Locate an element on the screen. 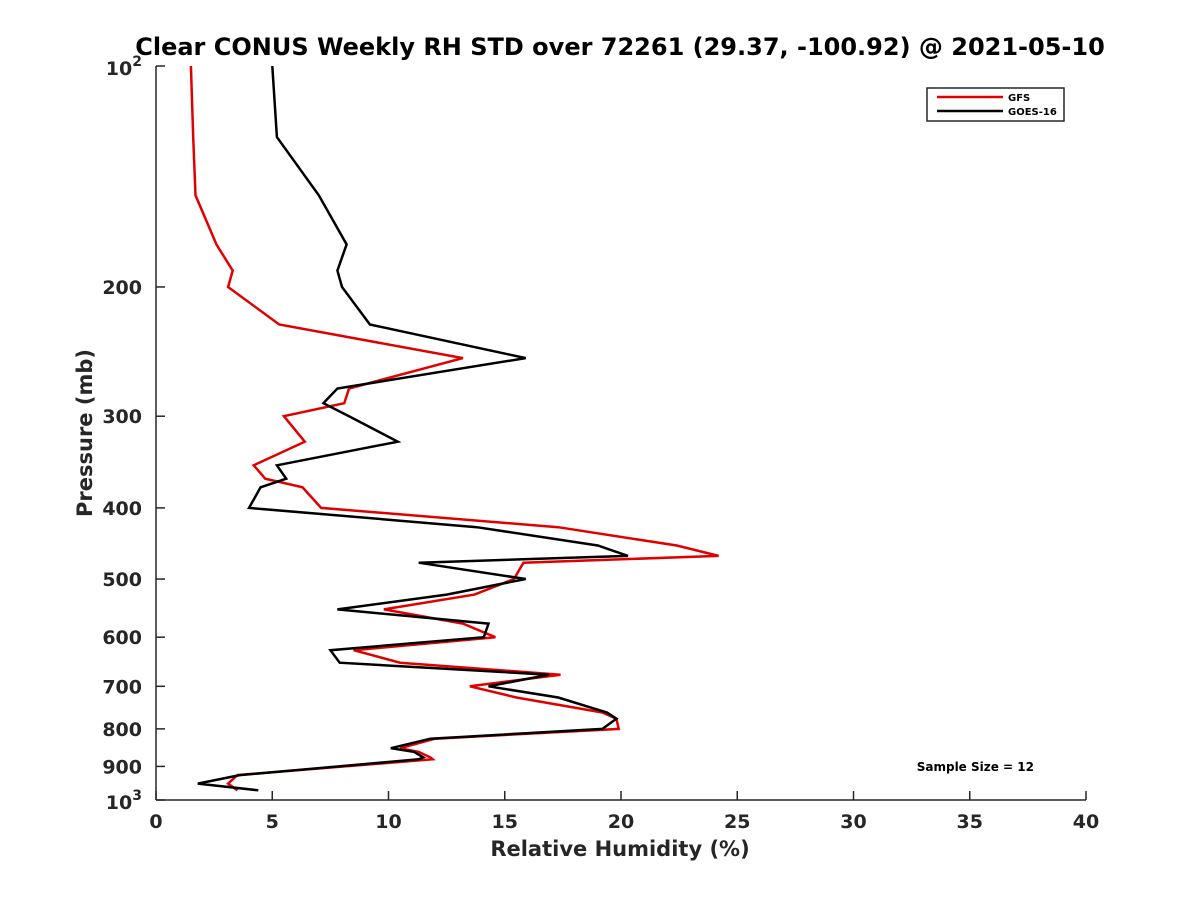 Image resolution: width=1200 pixels, height=900 pixels. y-tick-label-exponent: 3 is located at coordinates (137, 796).